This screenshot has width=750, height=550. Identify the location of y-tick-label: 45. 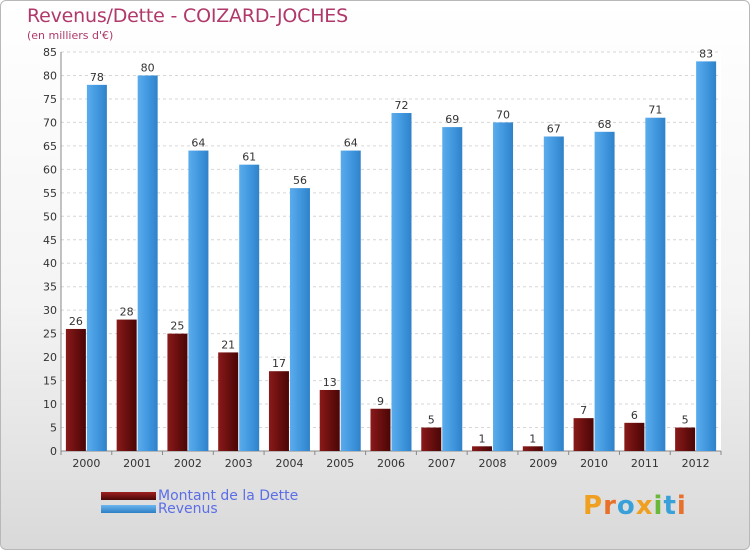
(50, 240).